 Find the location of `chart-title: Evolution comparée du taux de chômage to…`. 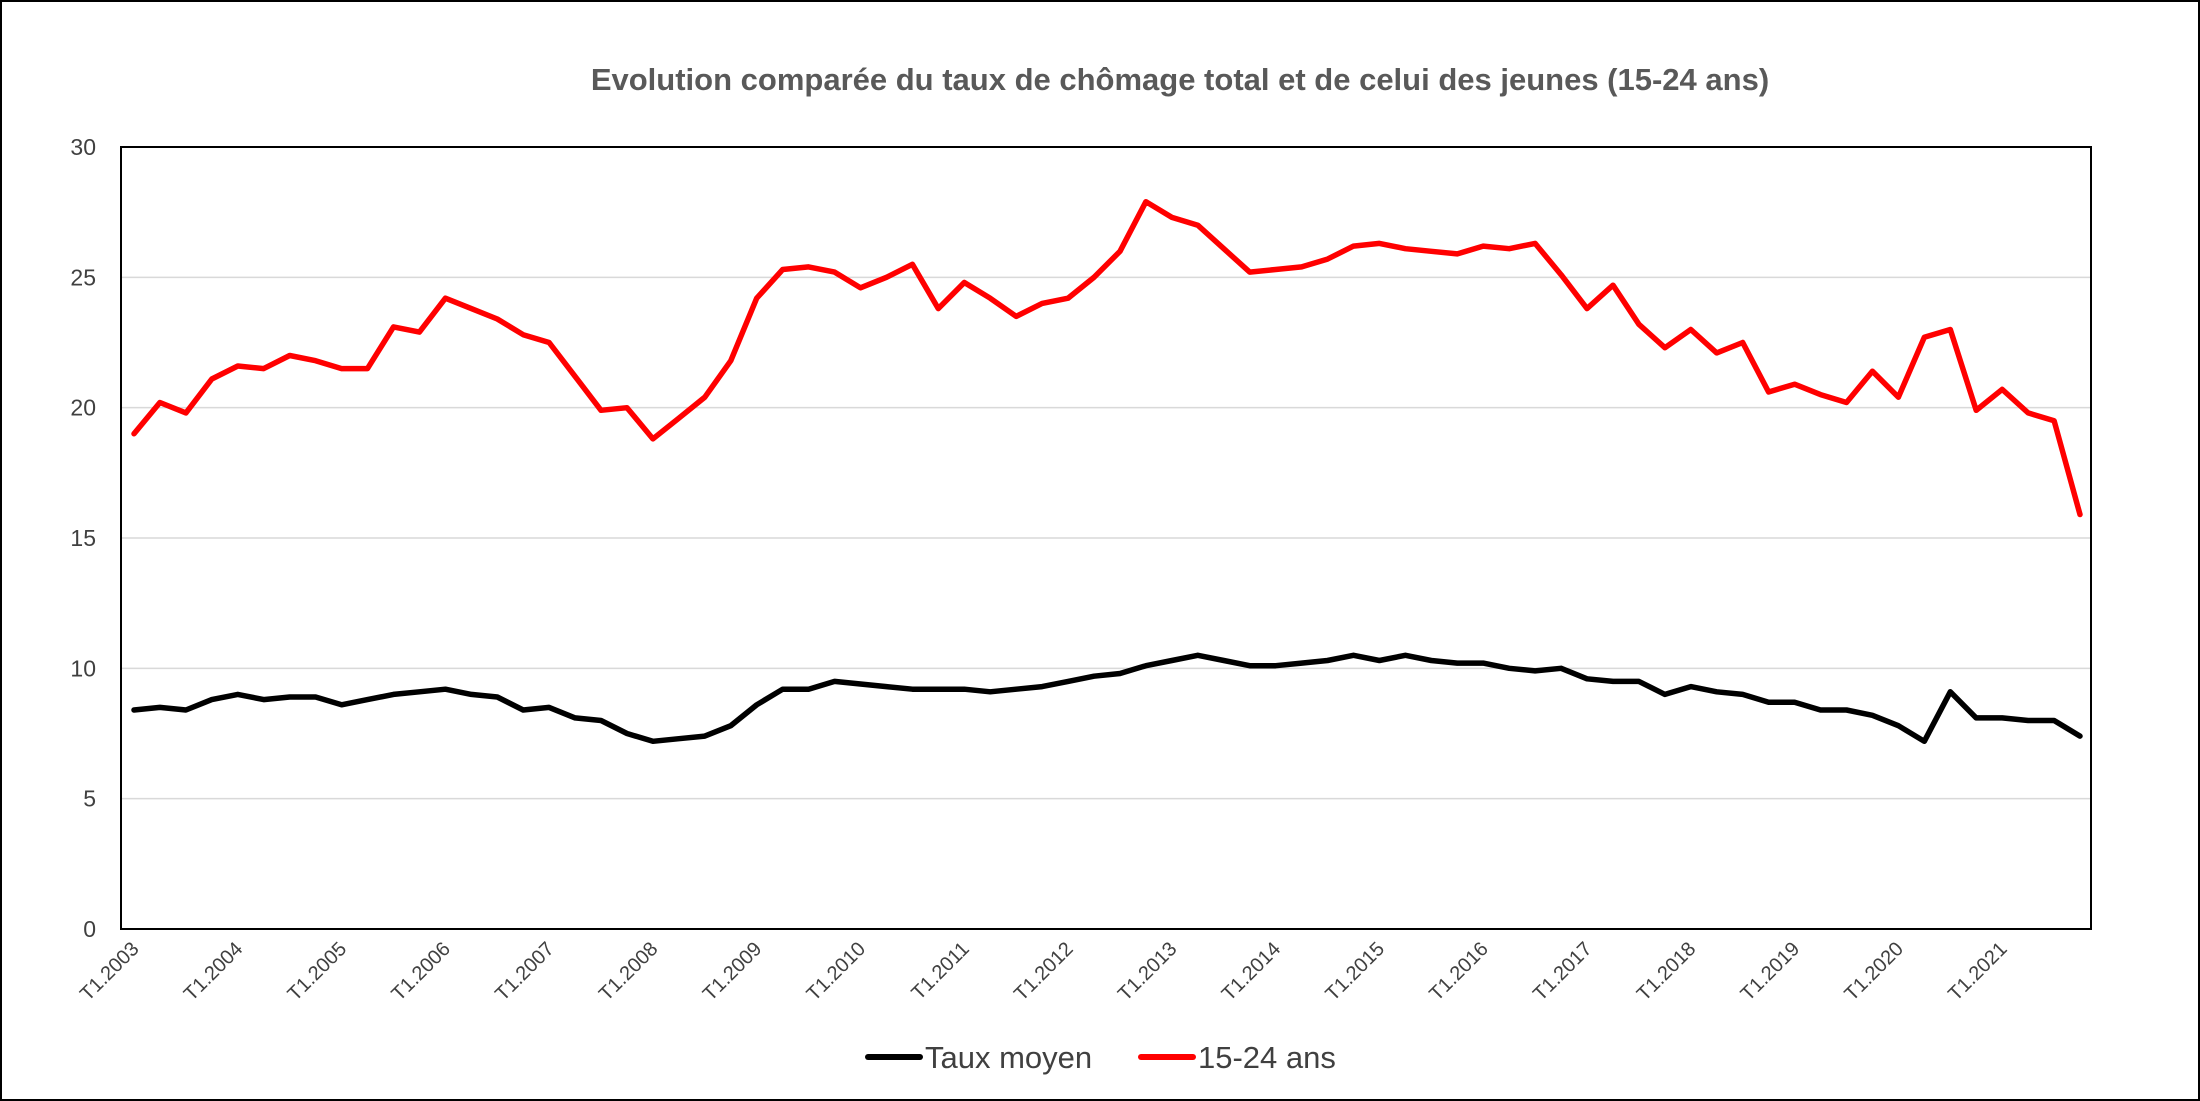

chart-title: Evolution comparée du taux de chômage to… is located at coordinates (1180, 79).